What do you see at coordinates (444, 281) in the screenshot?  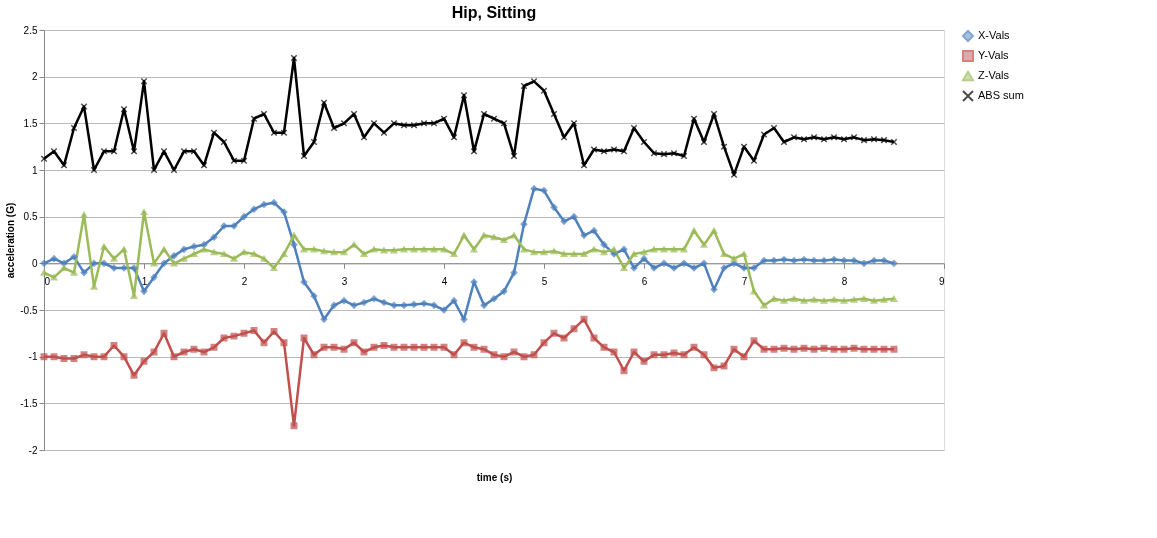 I see `x-tick-label: 4` at bounding box center [444, 281].